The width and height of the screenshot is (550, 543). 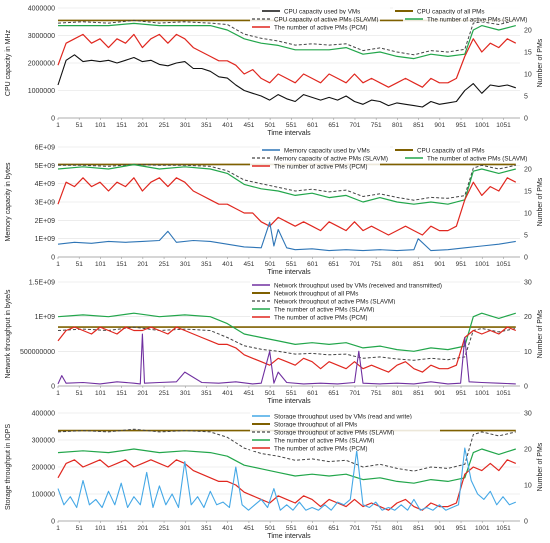 I want to click on y2-tick-label: 10, so click(x=528, y=75).